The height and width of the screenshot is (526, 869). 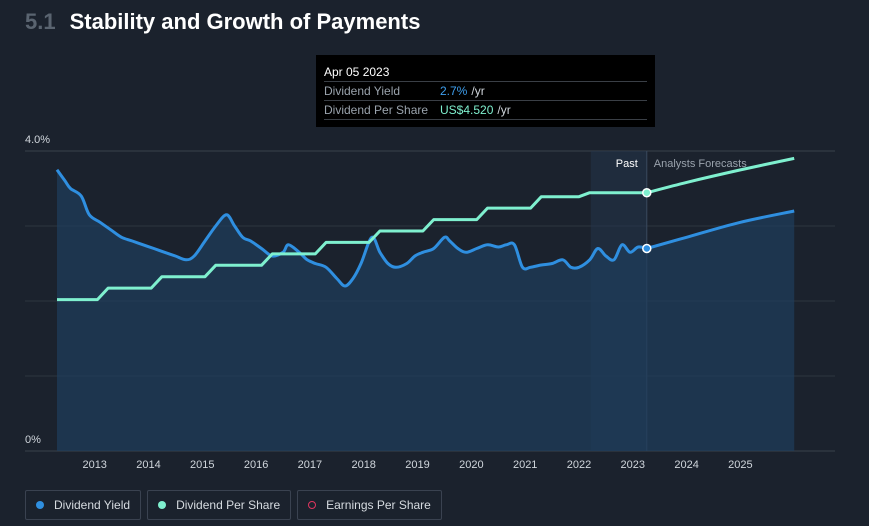 What do you see at coordinates (228, 505) in the screenshot?
I see `legend-label-dividend-per-share: Dividend Per Share` at bounding box center [228, 505].